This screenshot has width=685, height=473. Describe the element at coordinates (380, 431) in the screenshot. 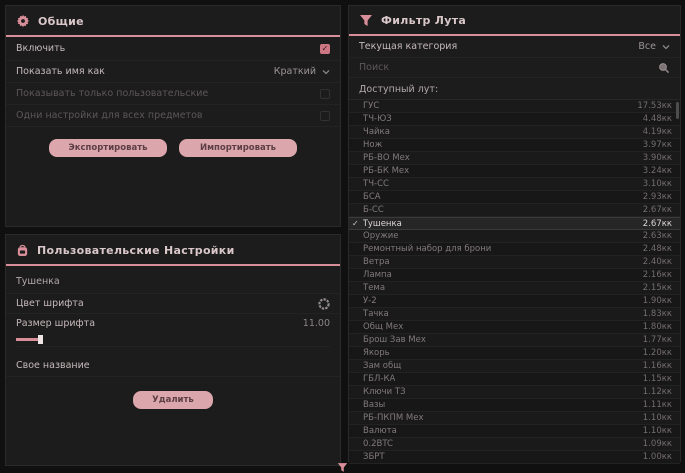

I see `loot-item-name: Валюта` at that location.